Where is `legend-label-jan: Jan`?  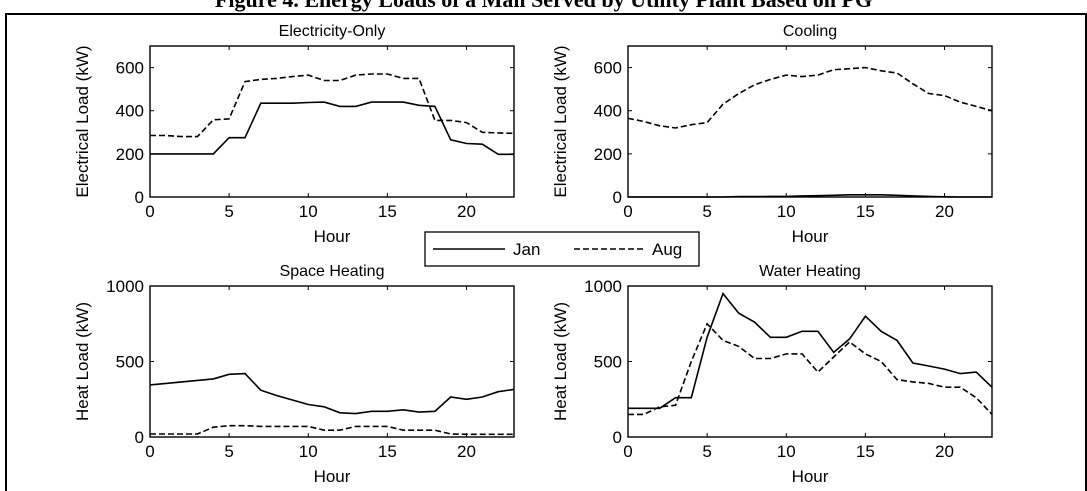 legend-label-jan: Jan is located at coordinates (526, 249).